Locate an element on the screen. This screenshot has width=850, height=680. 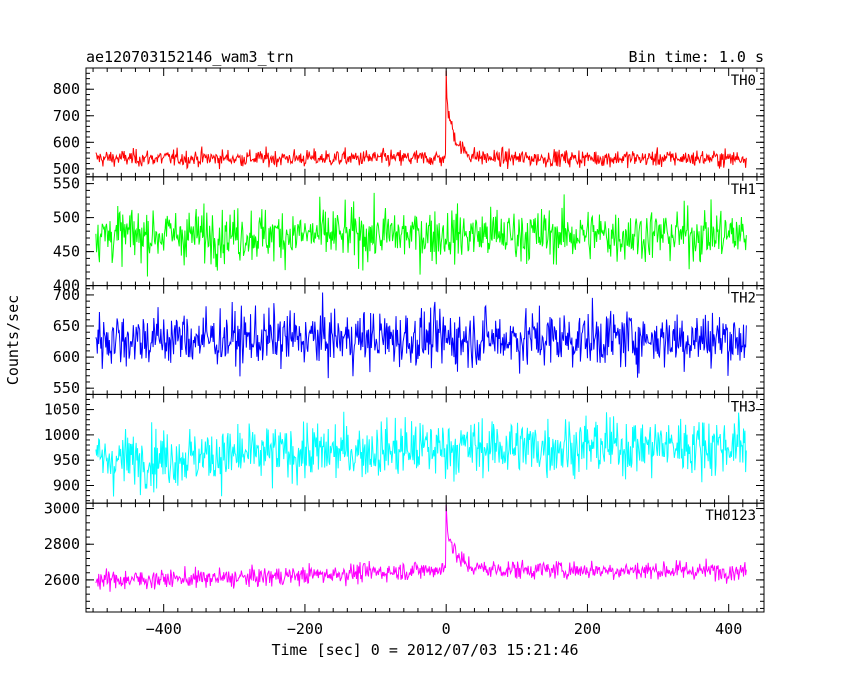
panel-th2: 550 600 650 700 TH2 is located at coordinates (409, 341).